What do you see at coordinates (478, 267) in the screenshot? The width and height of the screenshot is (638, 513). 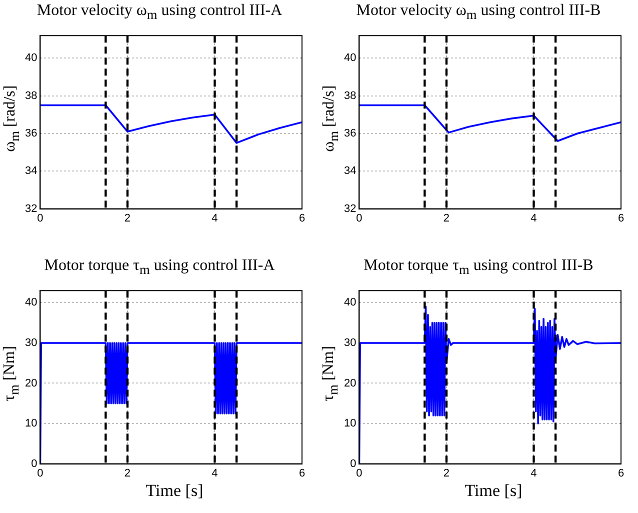 I see `chart-title: Motor torque τ$_{m}$ using control III-B` at bounding box center [478, 267].